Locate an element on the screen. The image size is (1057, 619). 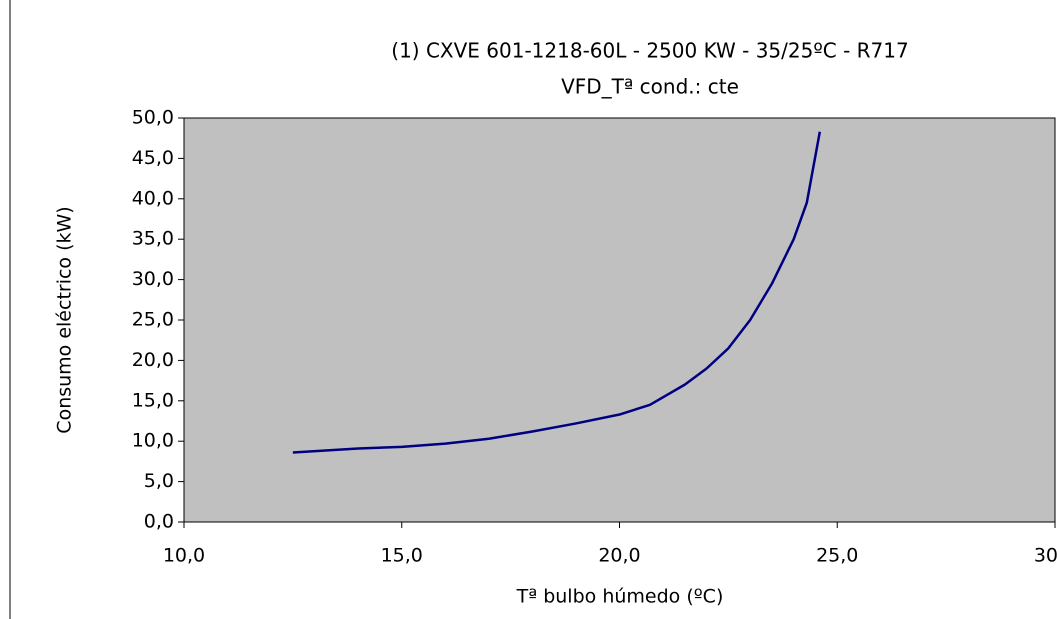
y-tick-label: 15,0 is located at coordinates (153, 400).